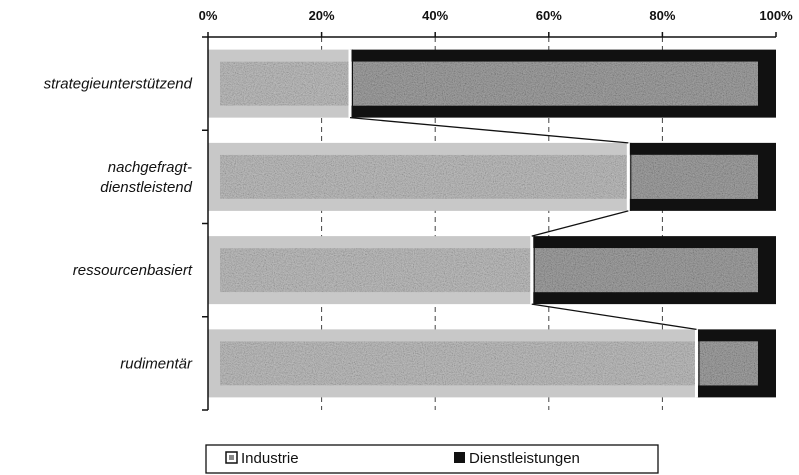 This screenshot has width=799, height=475. What do you see at coordinates (118, 84) in the screenshot?
I see `category-label: strategieunterstützend` at bounding box center [118, 84].